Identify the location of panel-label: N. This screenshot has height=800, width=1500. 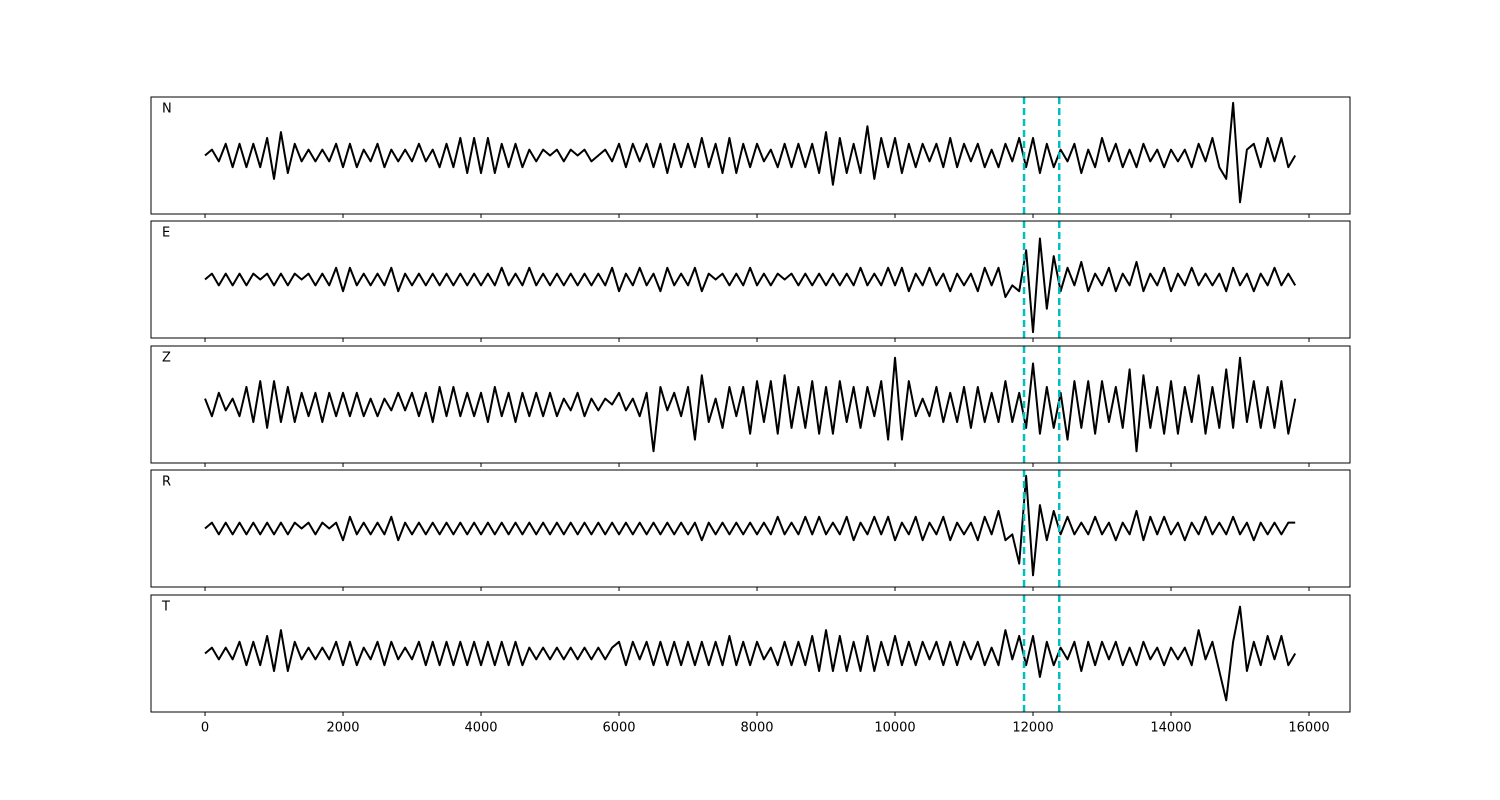
(167, 109).